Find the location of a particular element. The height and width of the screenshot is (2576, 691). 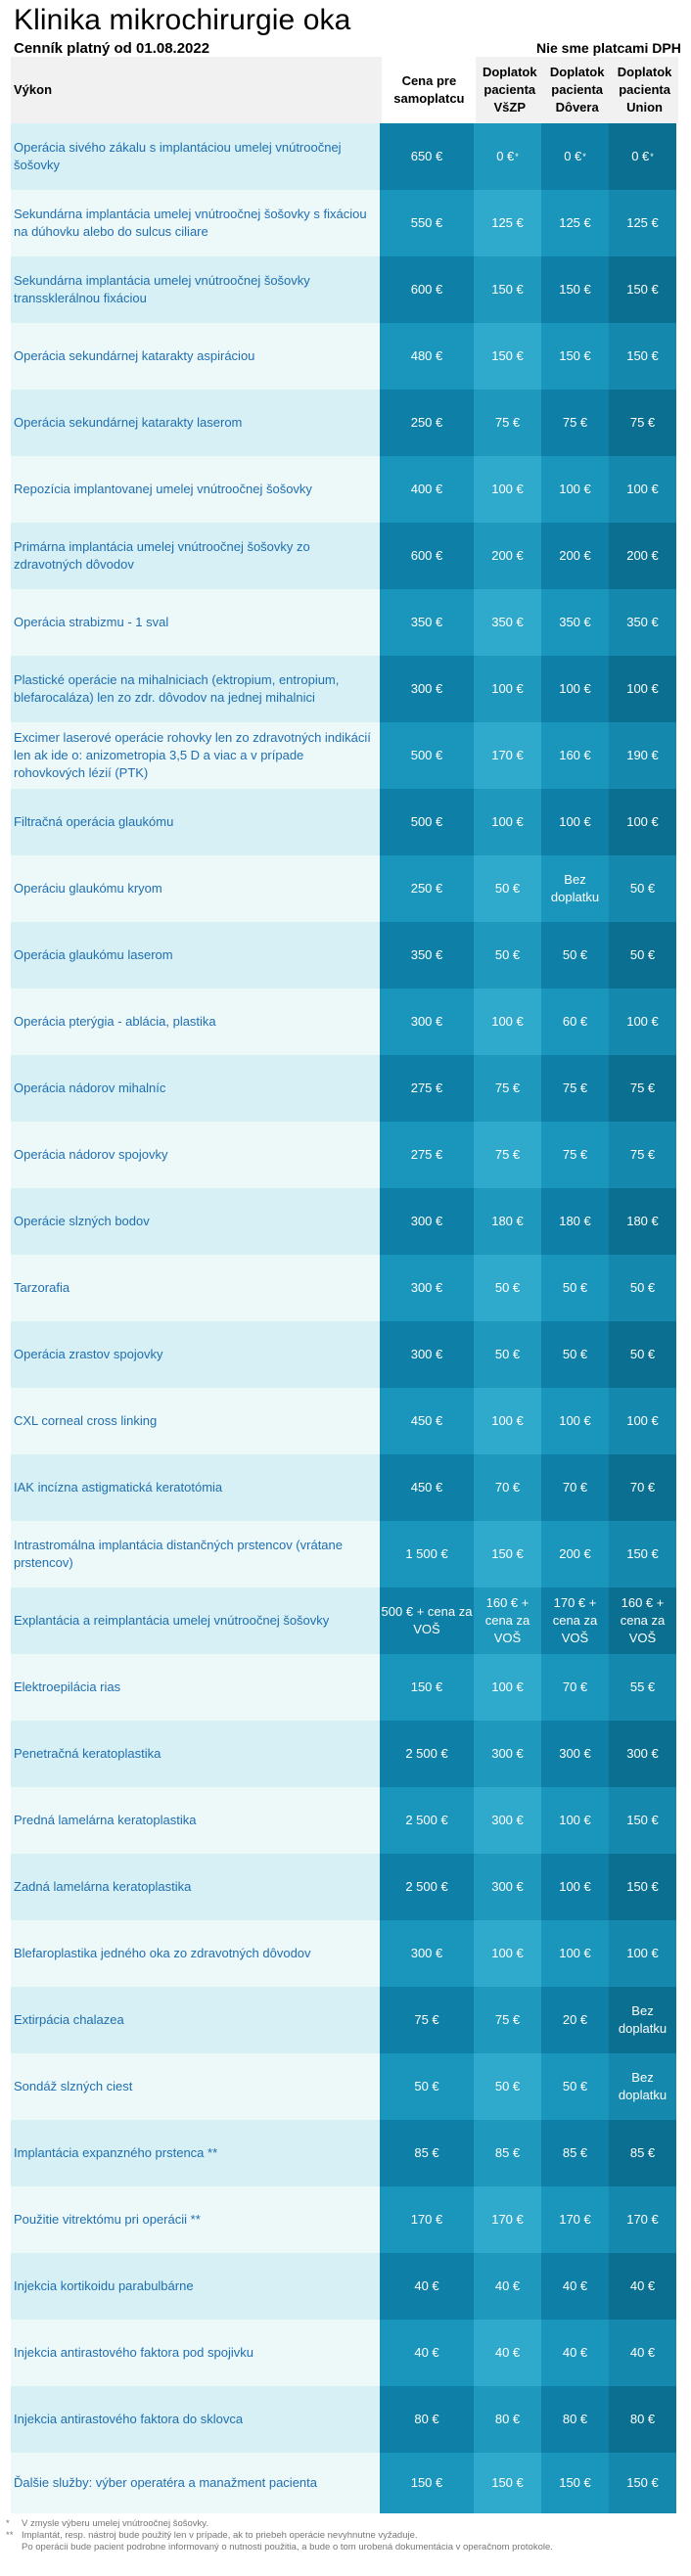

union-copay-cell: 55 € is located at coordinates (642, 1687).